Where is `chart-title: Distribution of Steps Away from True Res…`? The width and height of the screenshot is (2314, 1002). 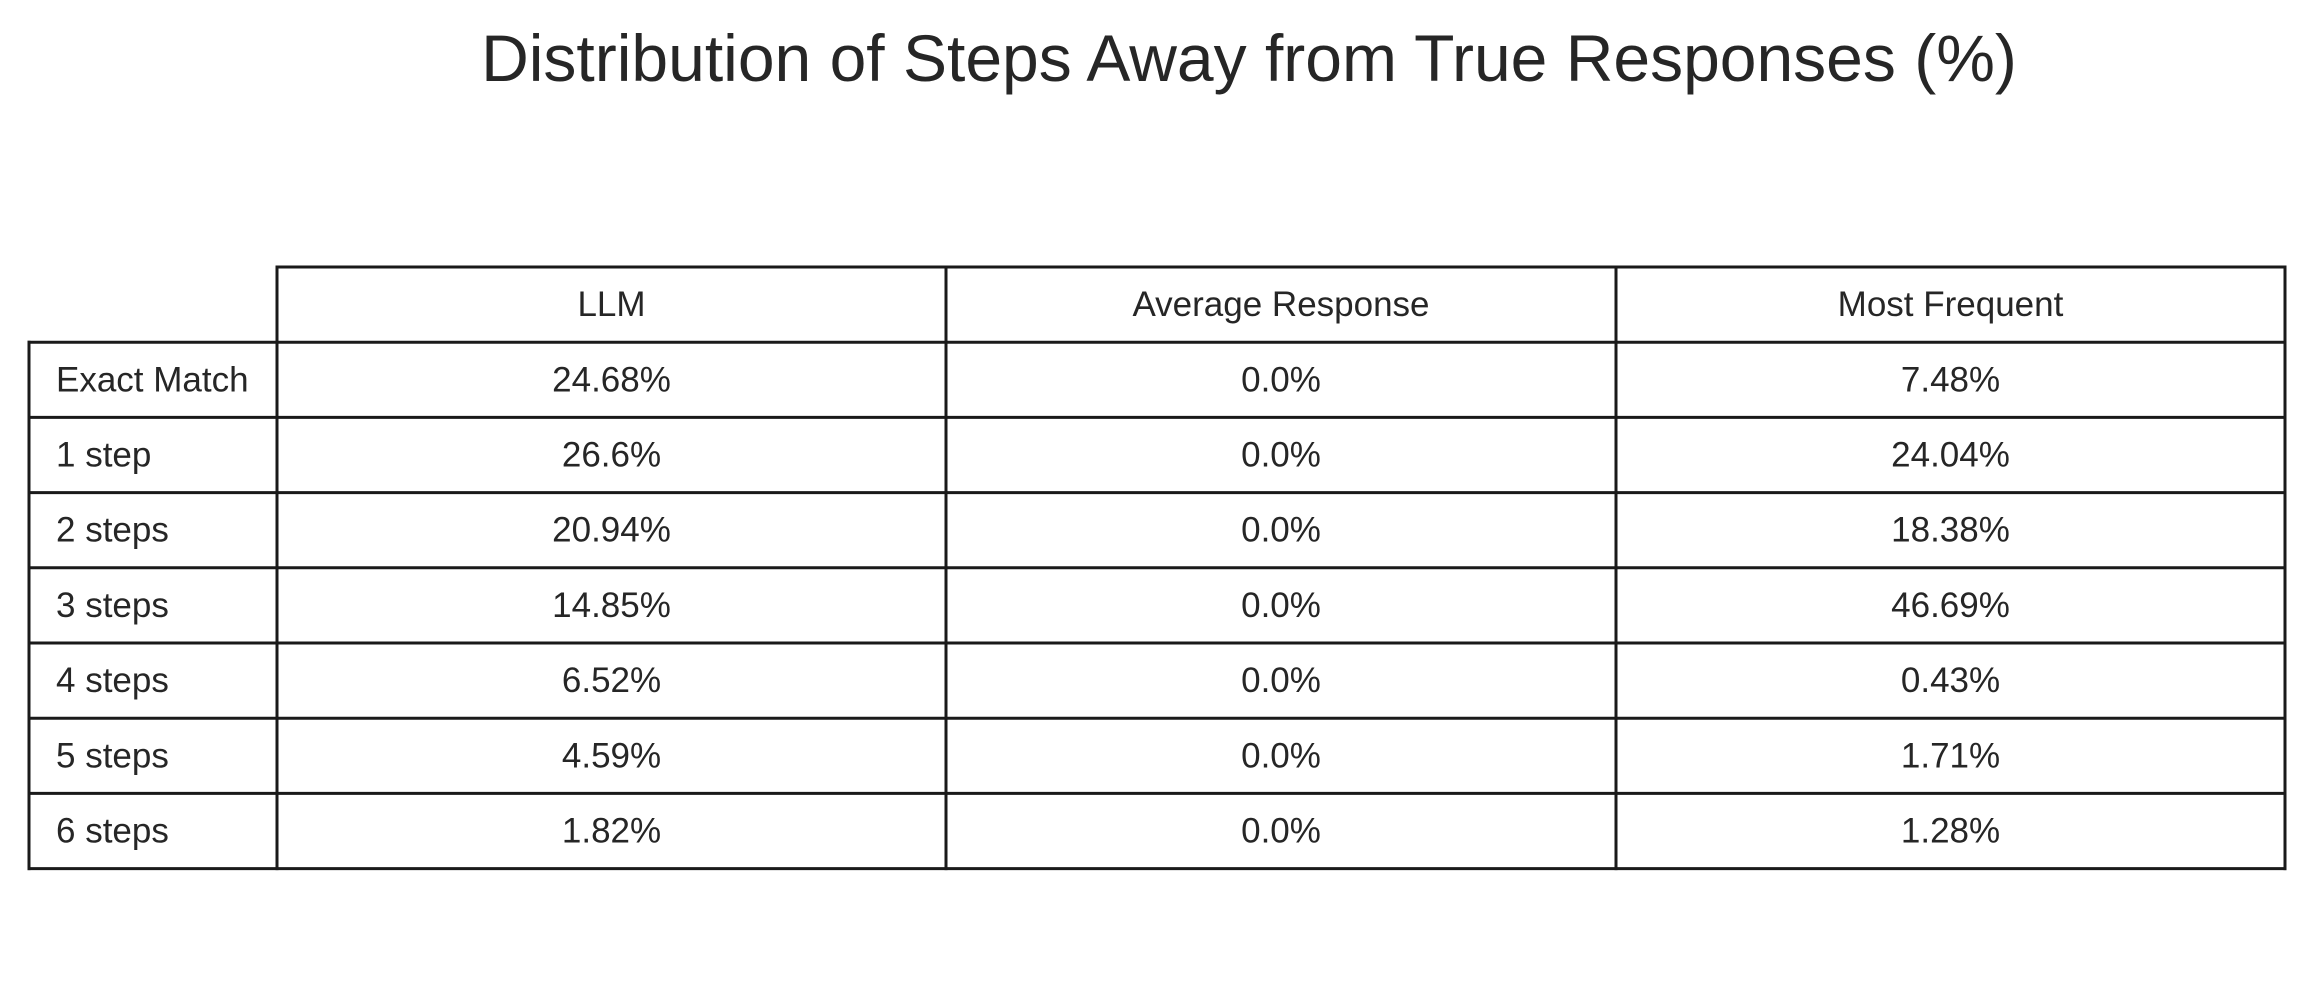 chart-title: Distribution of Steps Away from True Res… is located at coordinates (1249, 58).